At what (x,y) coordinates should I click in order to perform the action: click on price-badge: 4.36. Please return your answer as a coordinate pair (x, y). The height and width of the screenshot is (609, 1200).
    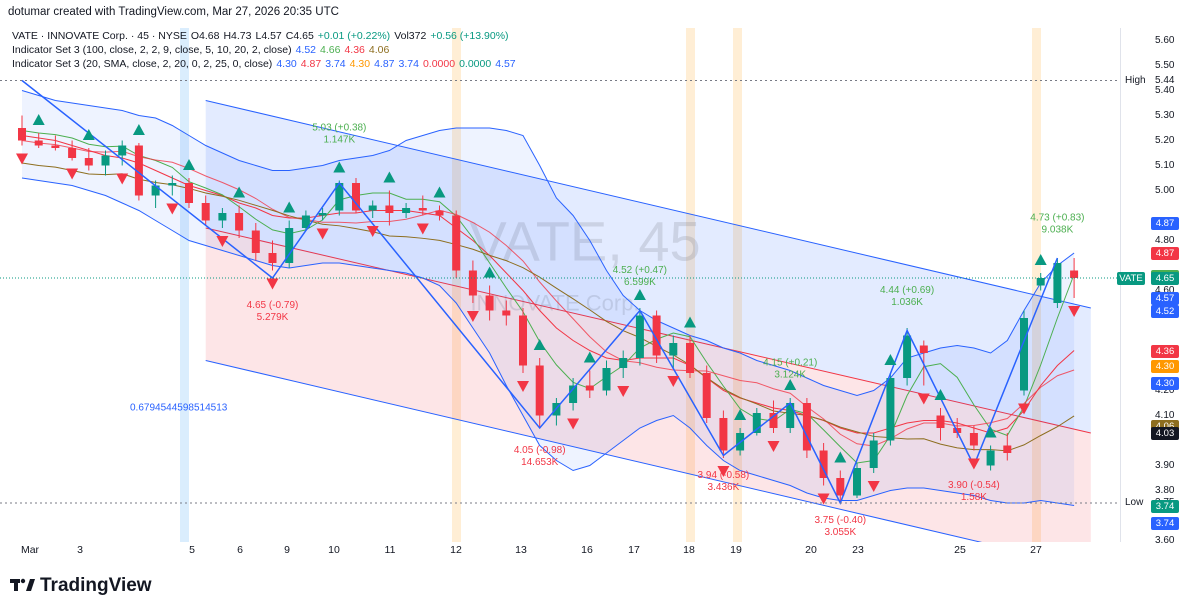
    Looking at the image, I should click on (1165, 351).